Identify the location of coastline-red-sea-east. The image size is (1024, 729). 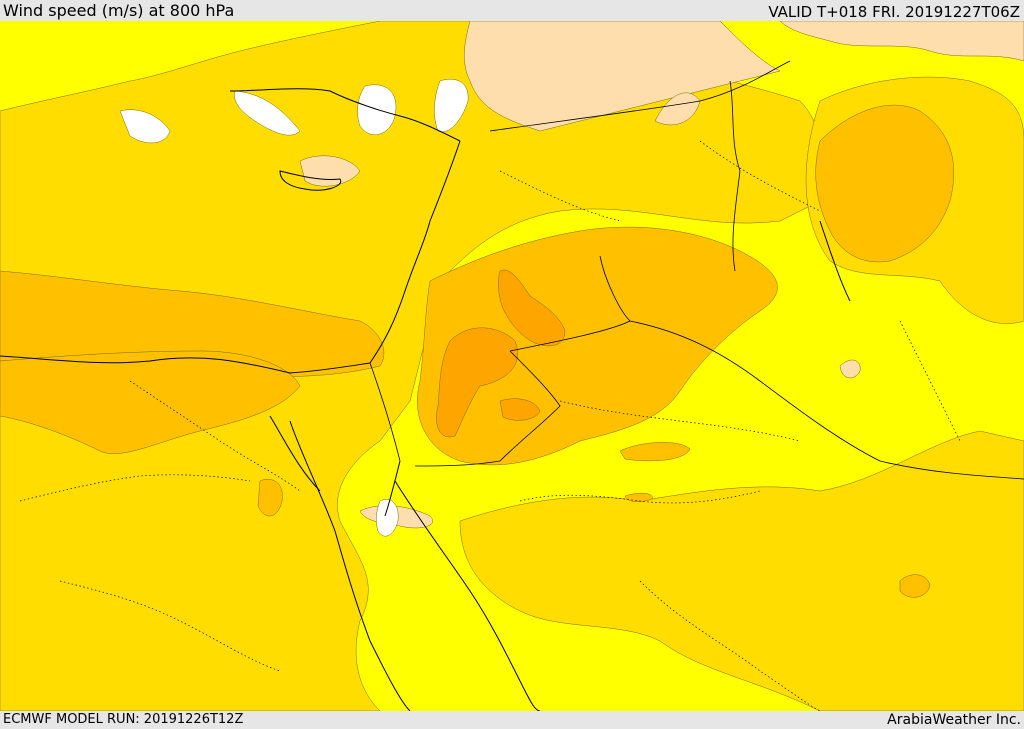
(467, 596).